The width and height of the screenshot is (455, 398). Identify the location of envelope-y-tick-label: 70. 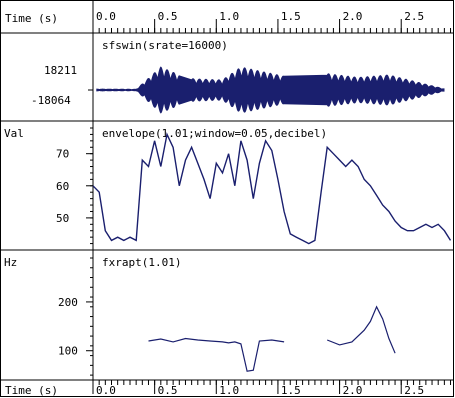
(62, 154).